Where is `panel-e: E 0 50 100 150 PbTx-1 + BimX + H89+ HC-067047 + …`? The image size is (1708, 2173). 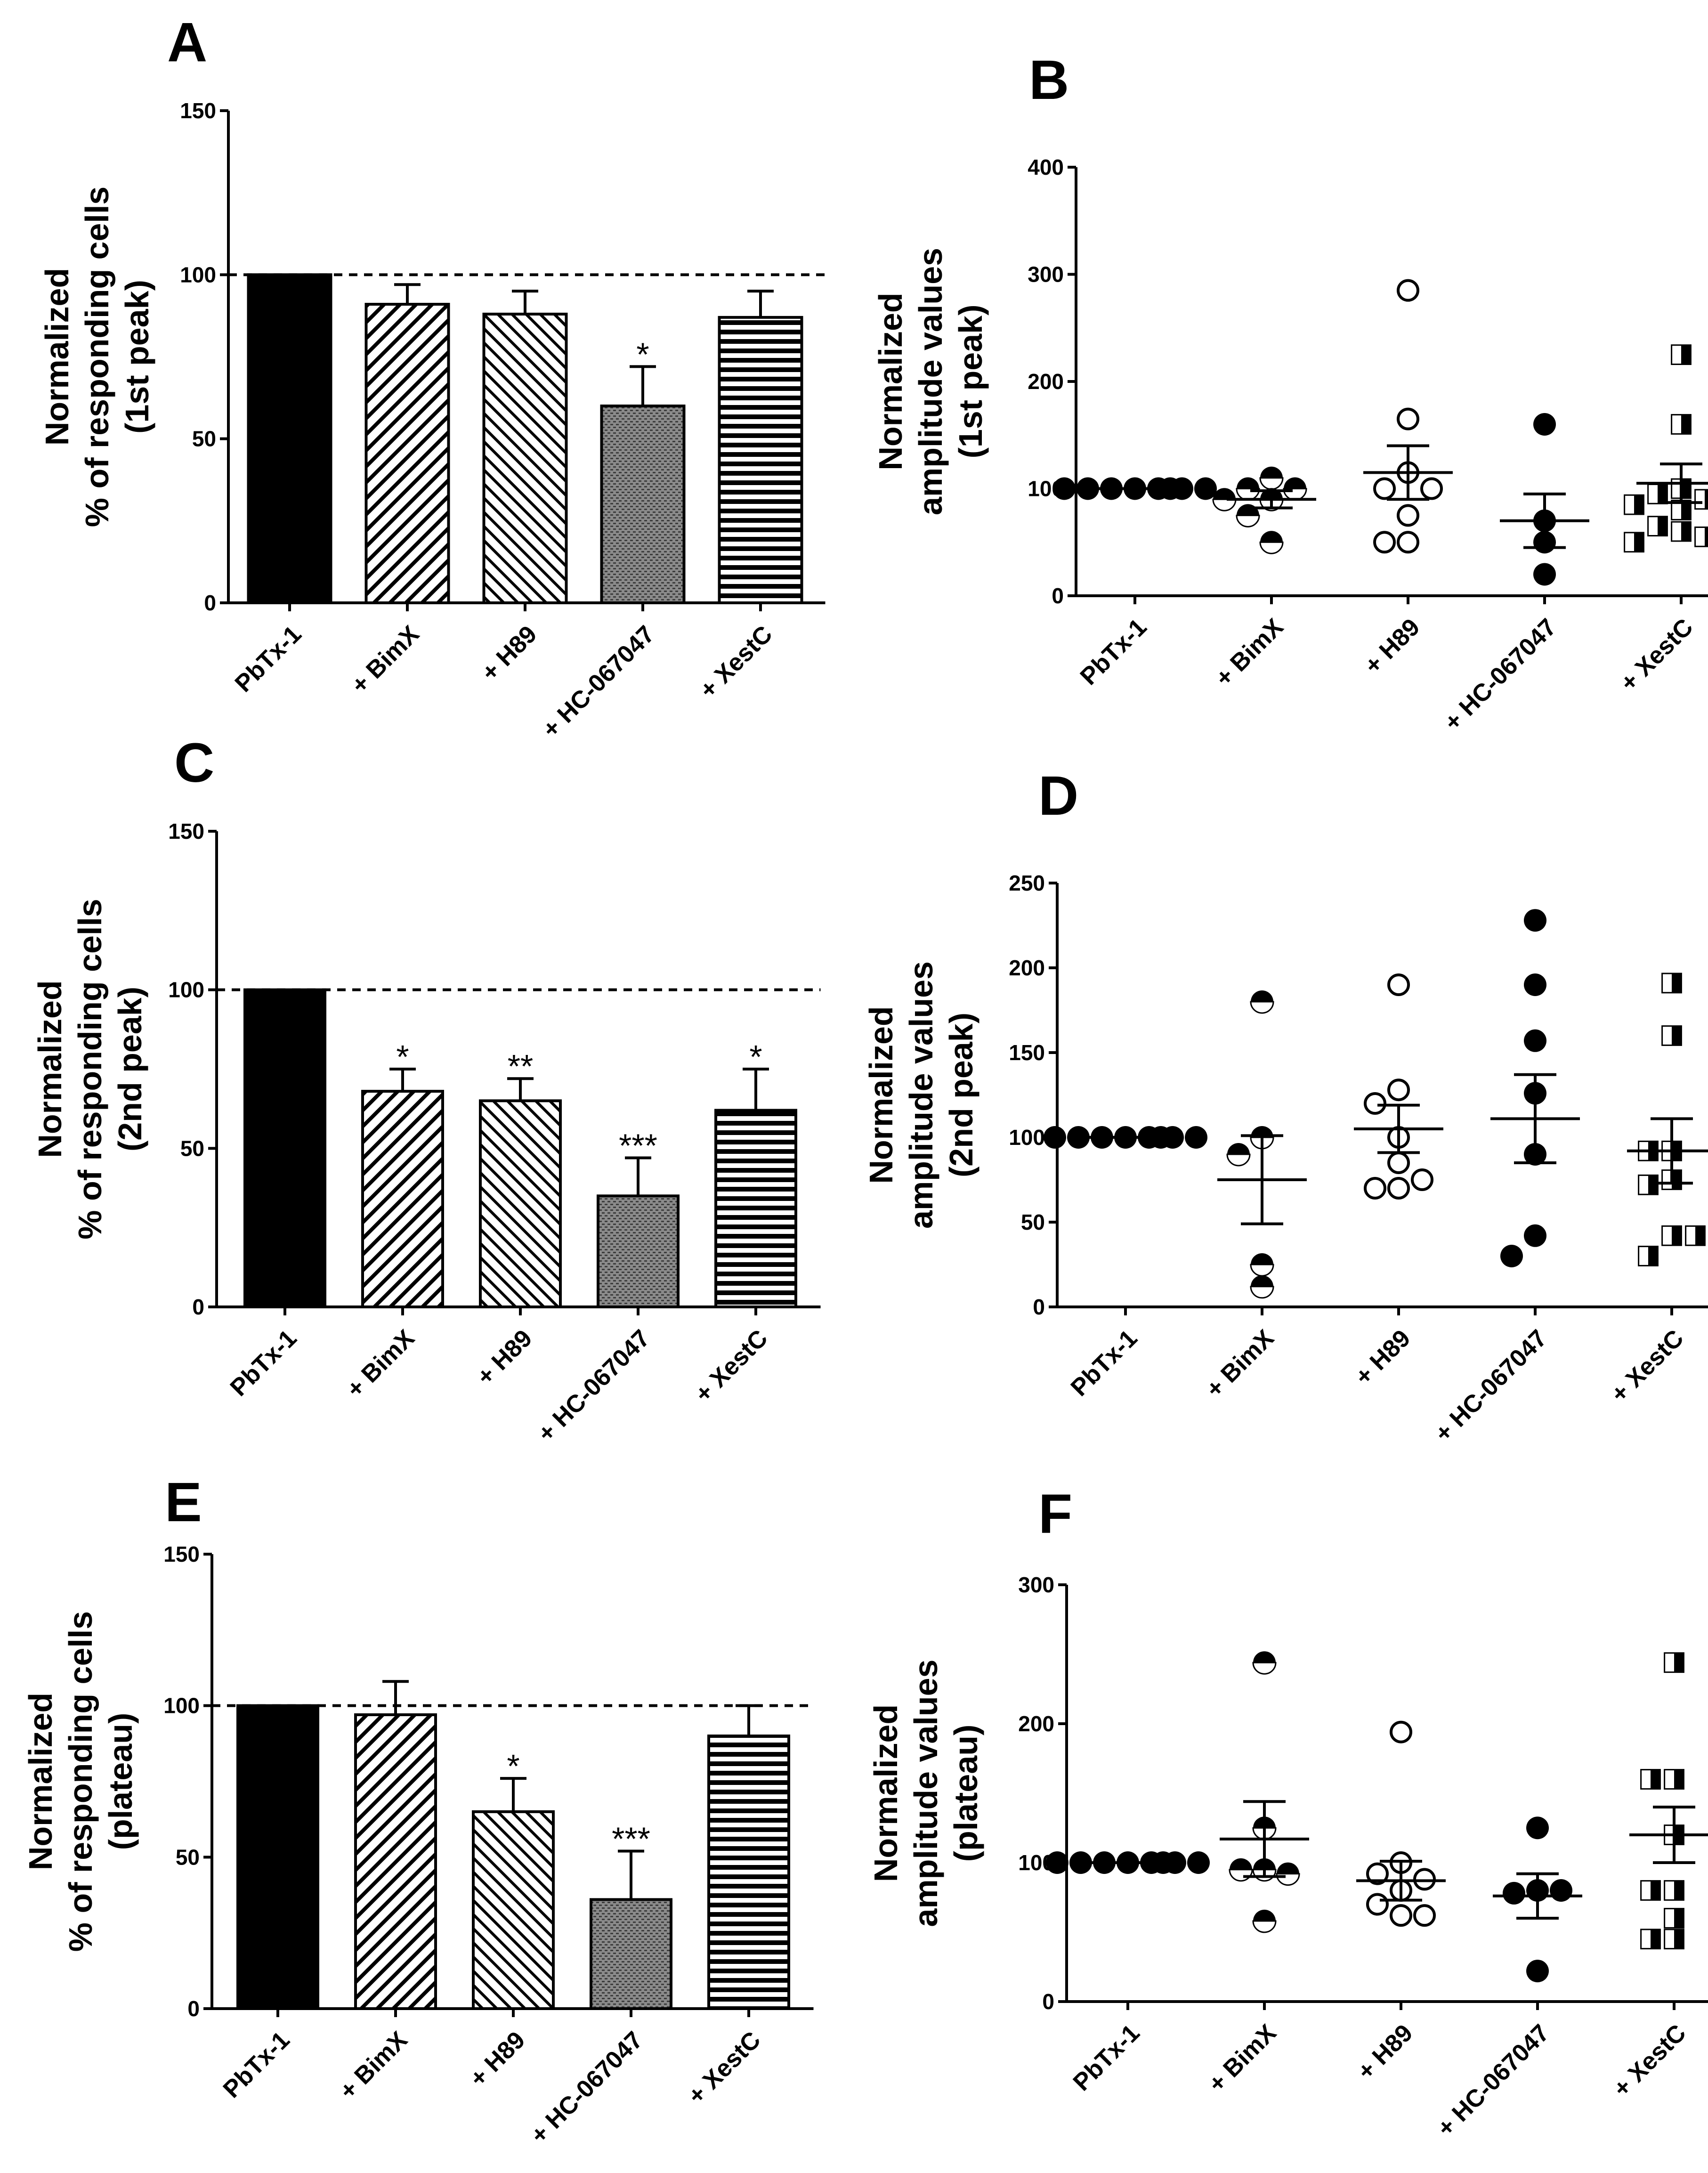
panel-e: E 0 50 100 150 PbTx-1 + BimX + H89+ HC-067047 + … is located at coordinates (418, 1810).